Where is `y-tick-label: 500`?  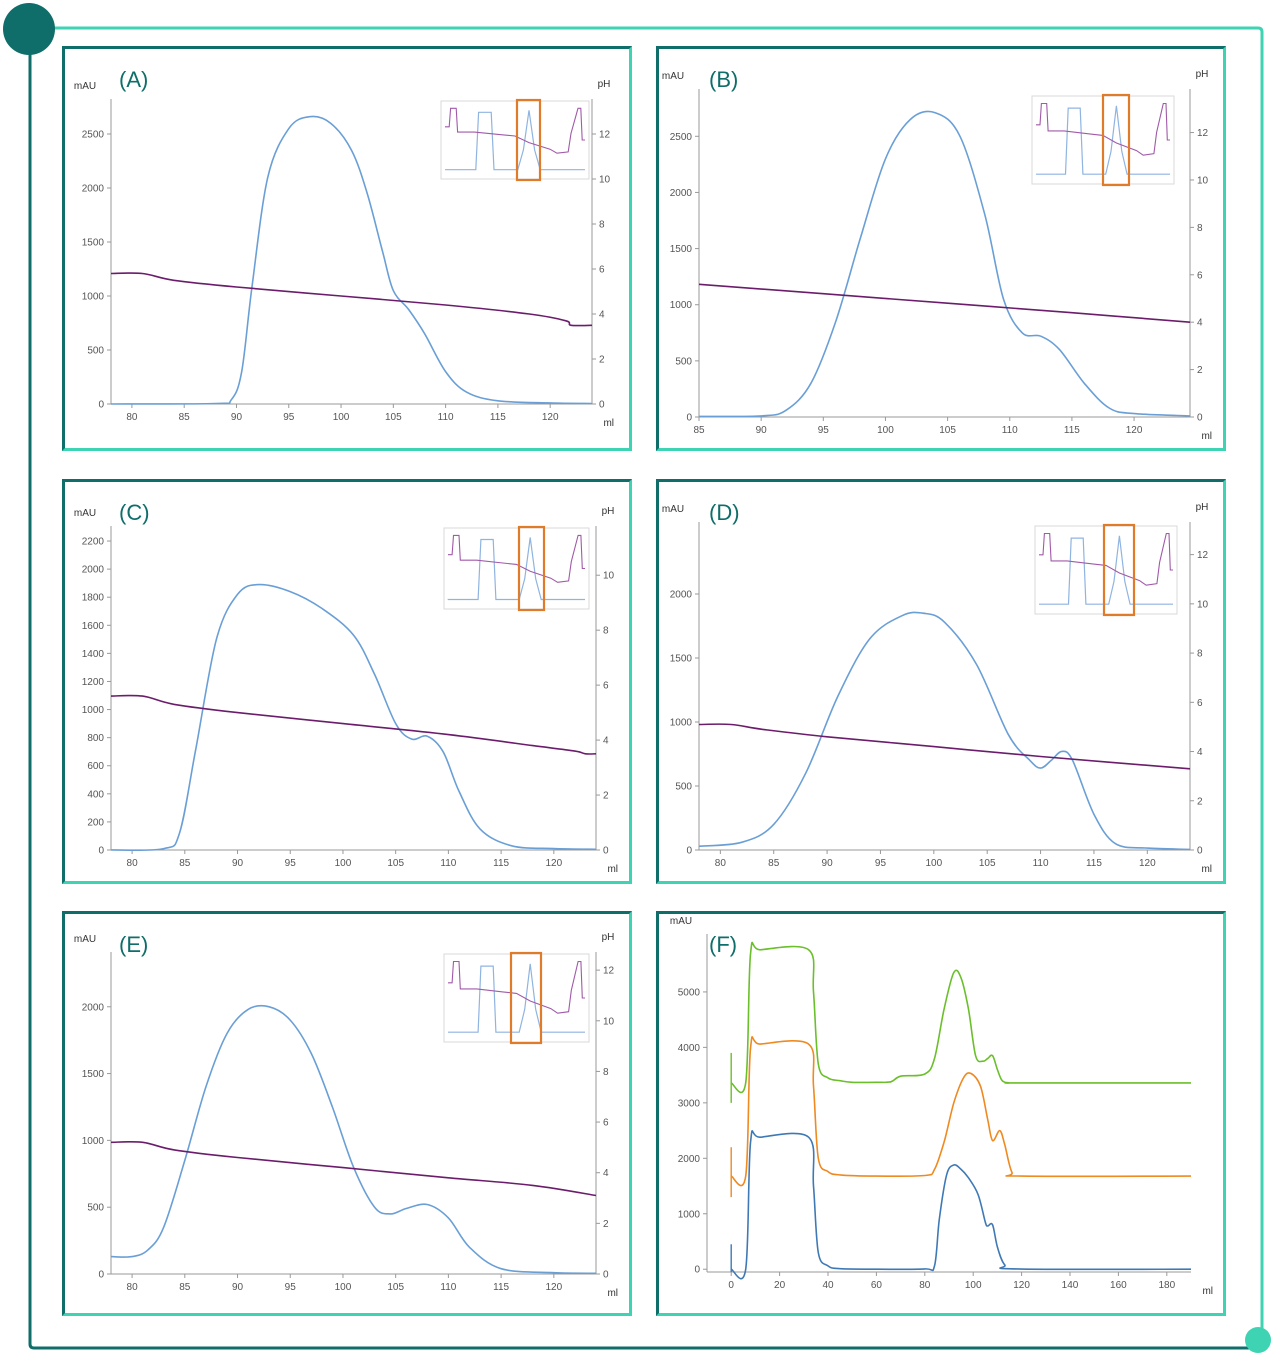 y-tick-label: 500 is located at coordinates (683, 361).